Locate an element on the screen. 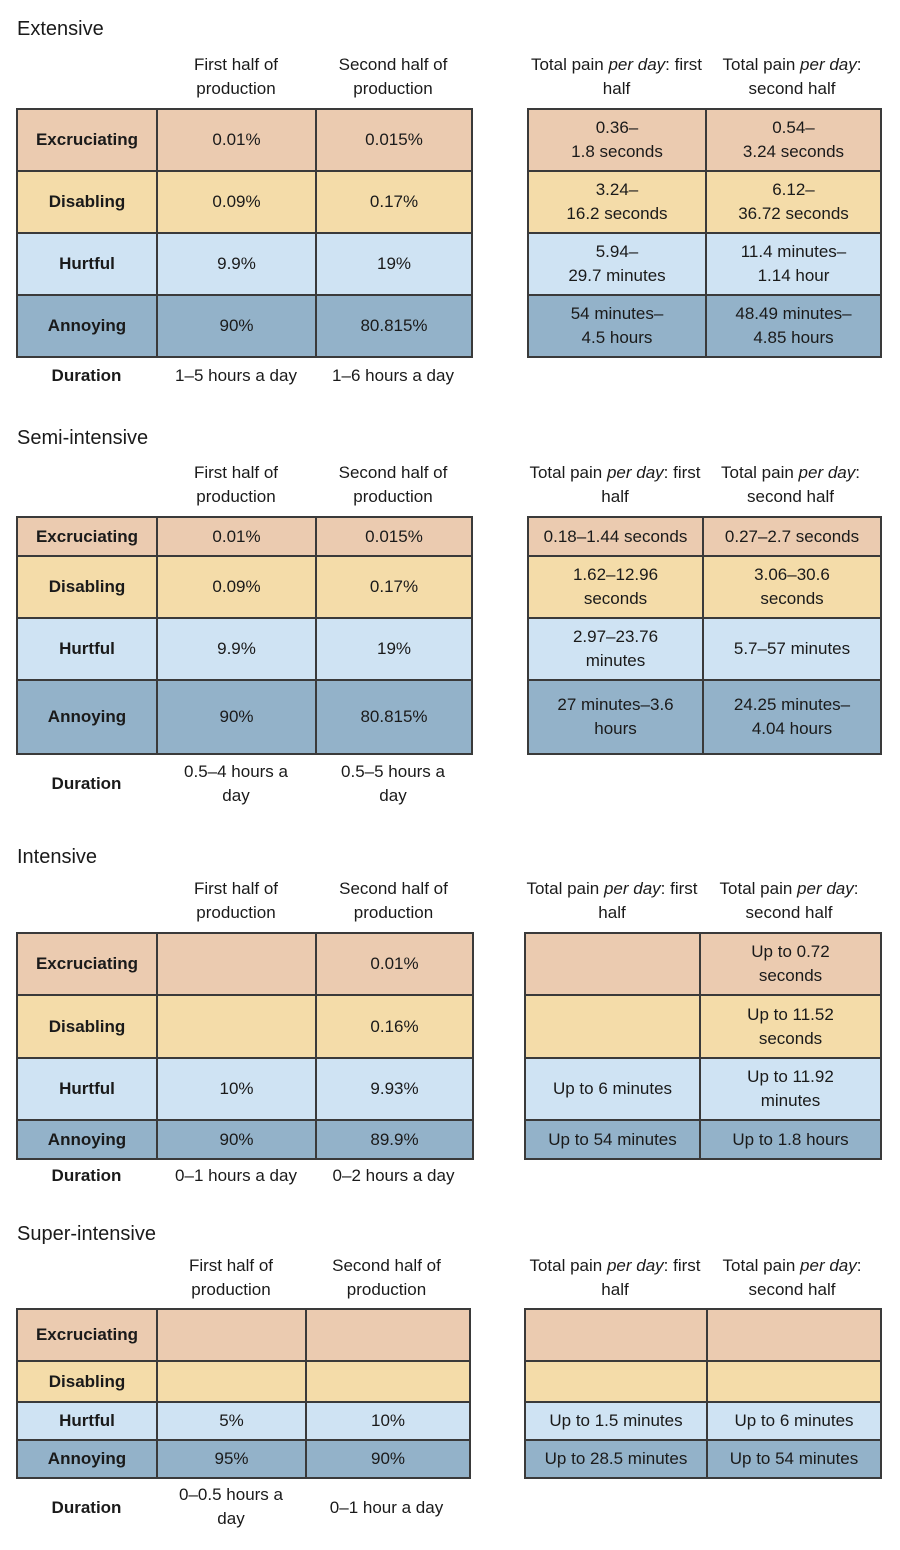  duration-first-half: 0.5–4 hours a day is located at coordinates (236, 783).